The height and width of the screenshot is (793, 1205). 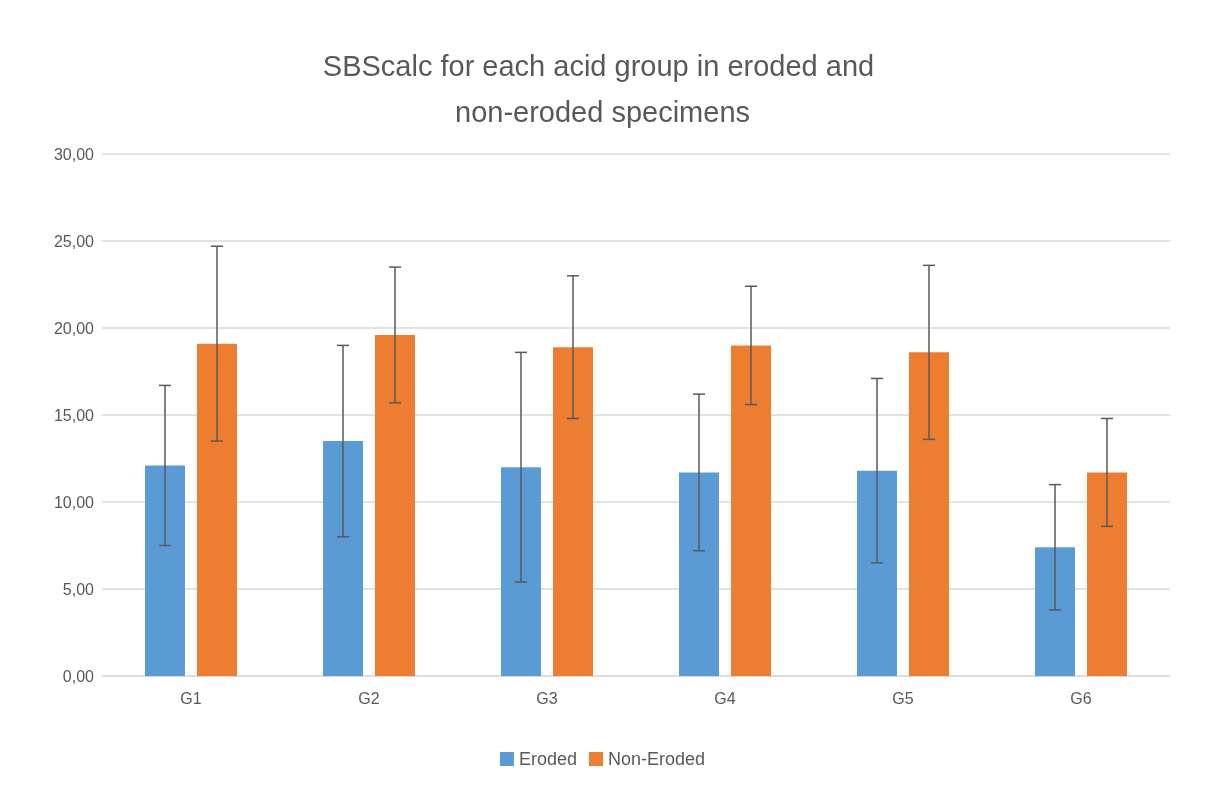 I want to click on y-tick-label: 0,00, so click(x=78, y=676).